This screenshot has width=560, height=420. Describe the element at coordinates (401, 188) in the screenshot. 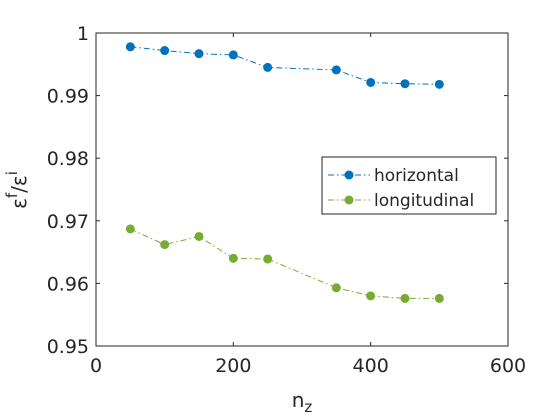

I see `legend-entries: horizontal longitudinal` at that location.